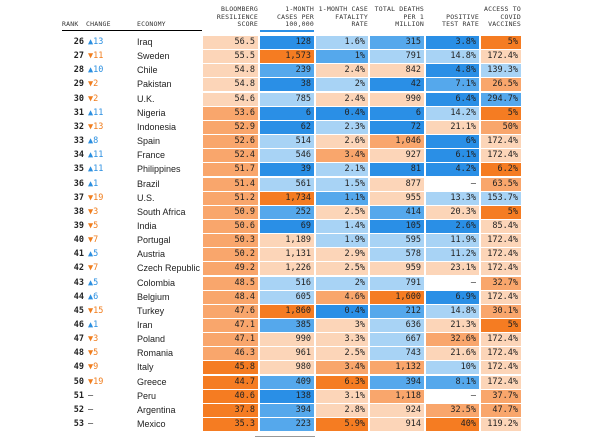 The width and height of the screenshot is (600, 438). Describe the element at coordinates (132, 30) in the screenshot. I see `header-rule` at that location.